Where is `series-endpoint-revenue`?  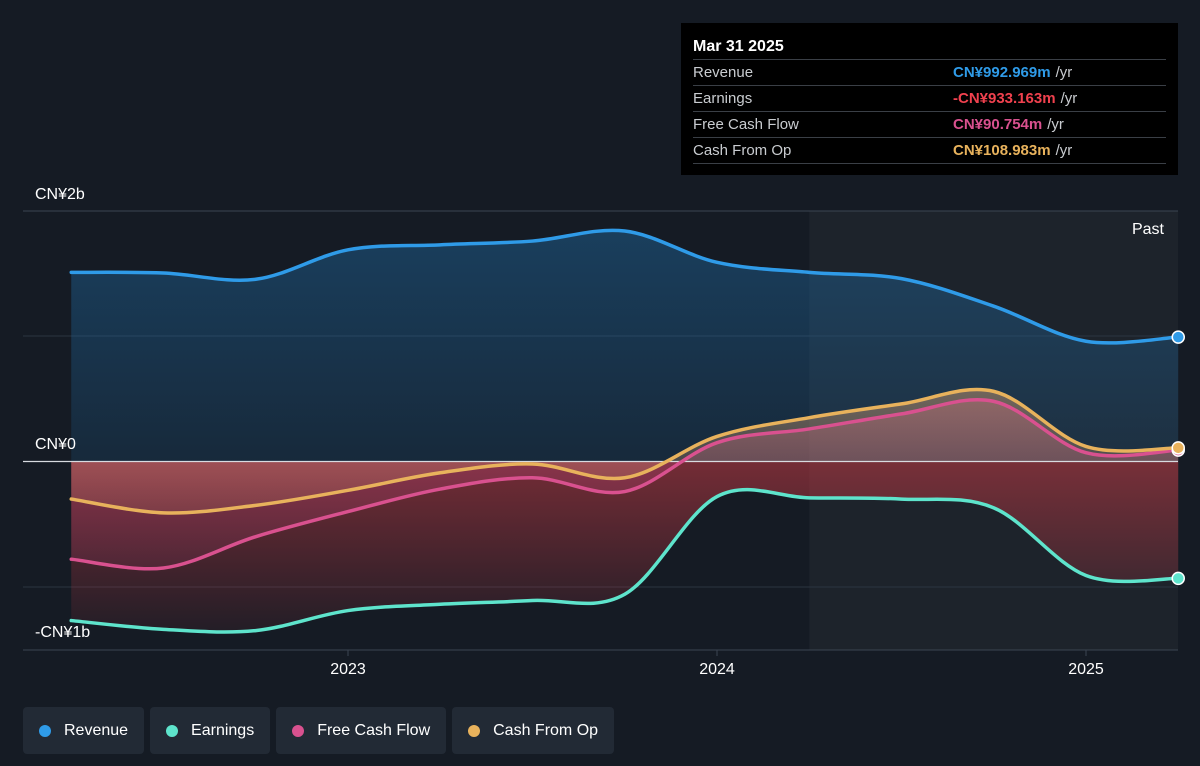
series-endpoint-revenue is located at coordinates (1178, 337).